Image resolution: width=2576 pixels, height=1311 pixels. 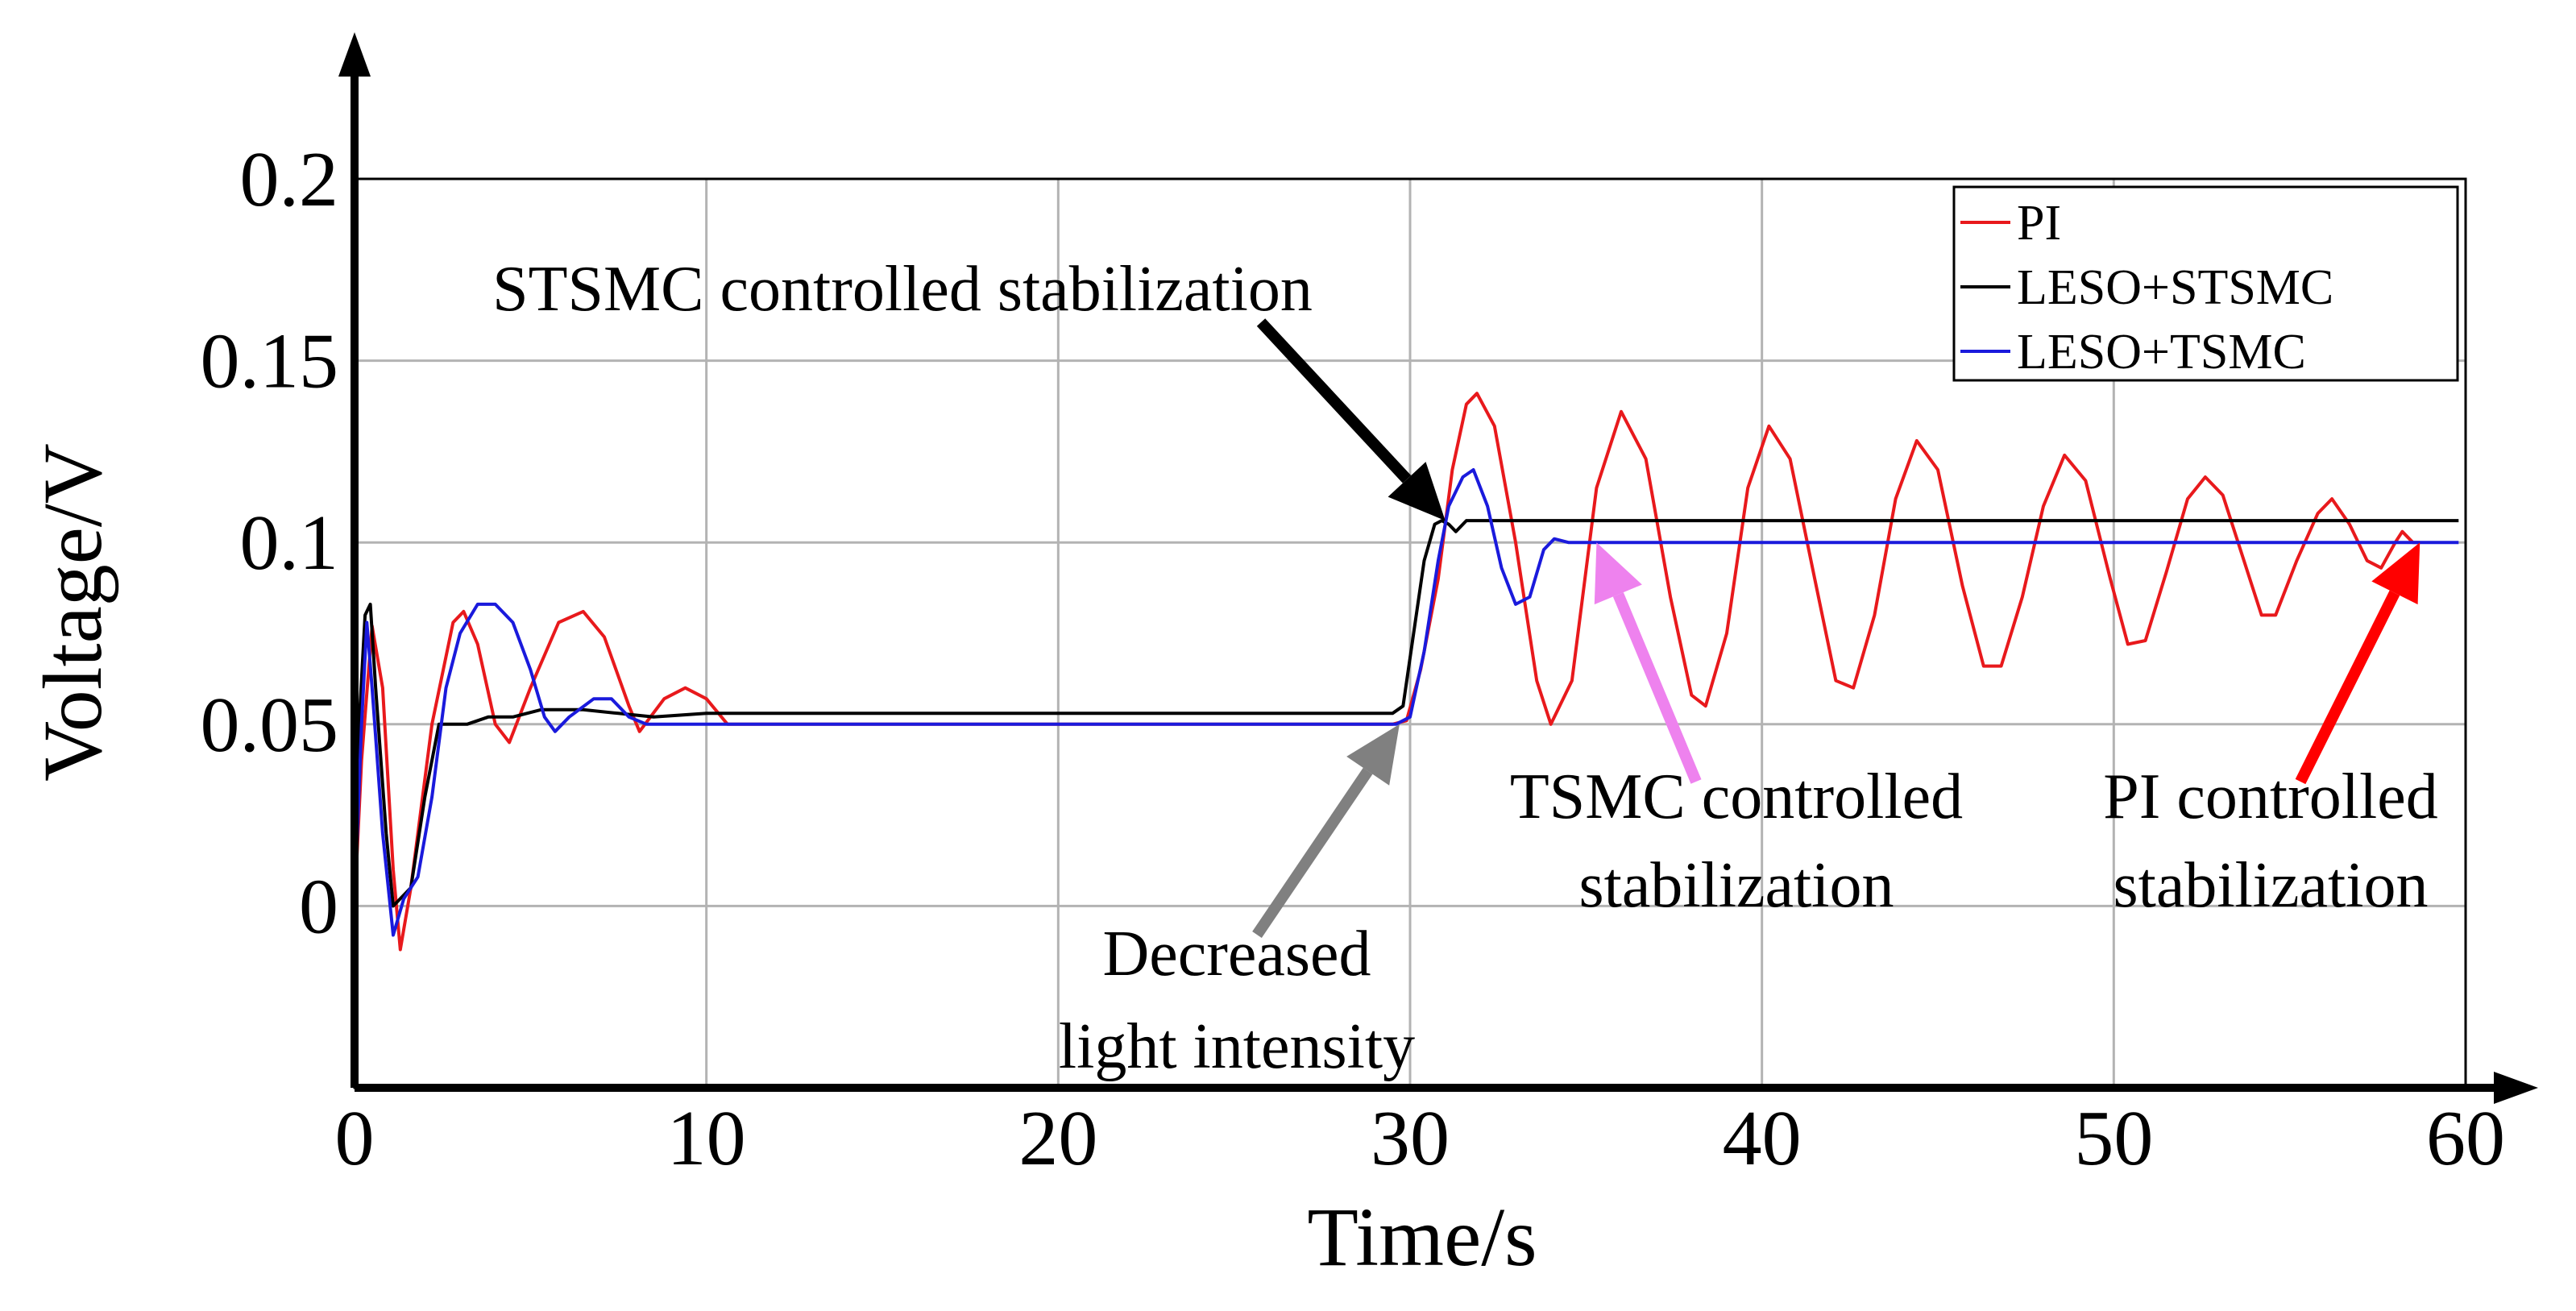 I want to click on legend-box, so click(x=2205, y=283).